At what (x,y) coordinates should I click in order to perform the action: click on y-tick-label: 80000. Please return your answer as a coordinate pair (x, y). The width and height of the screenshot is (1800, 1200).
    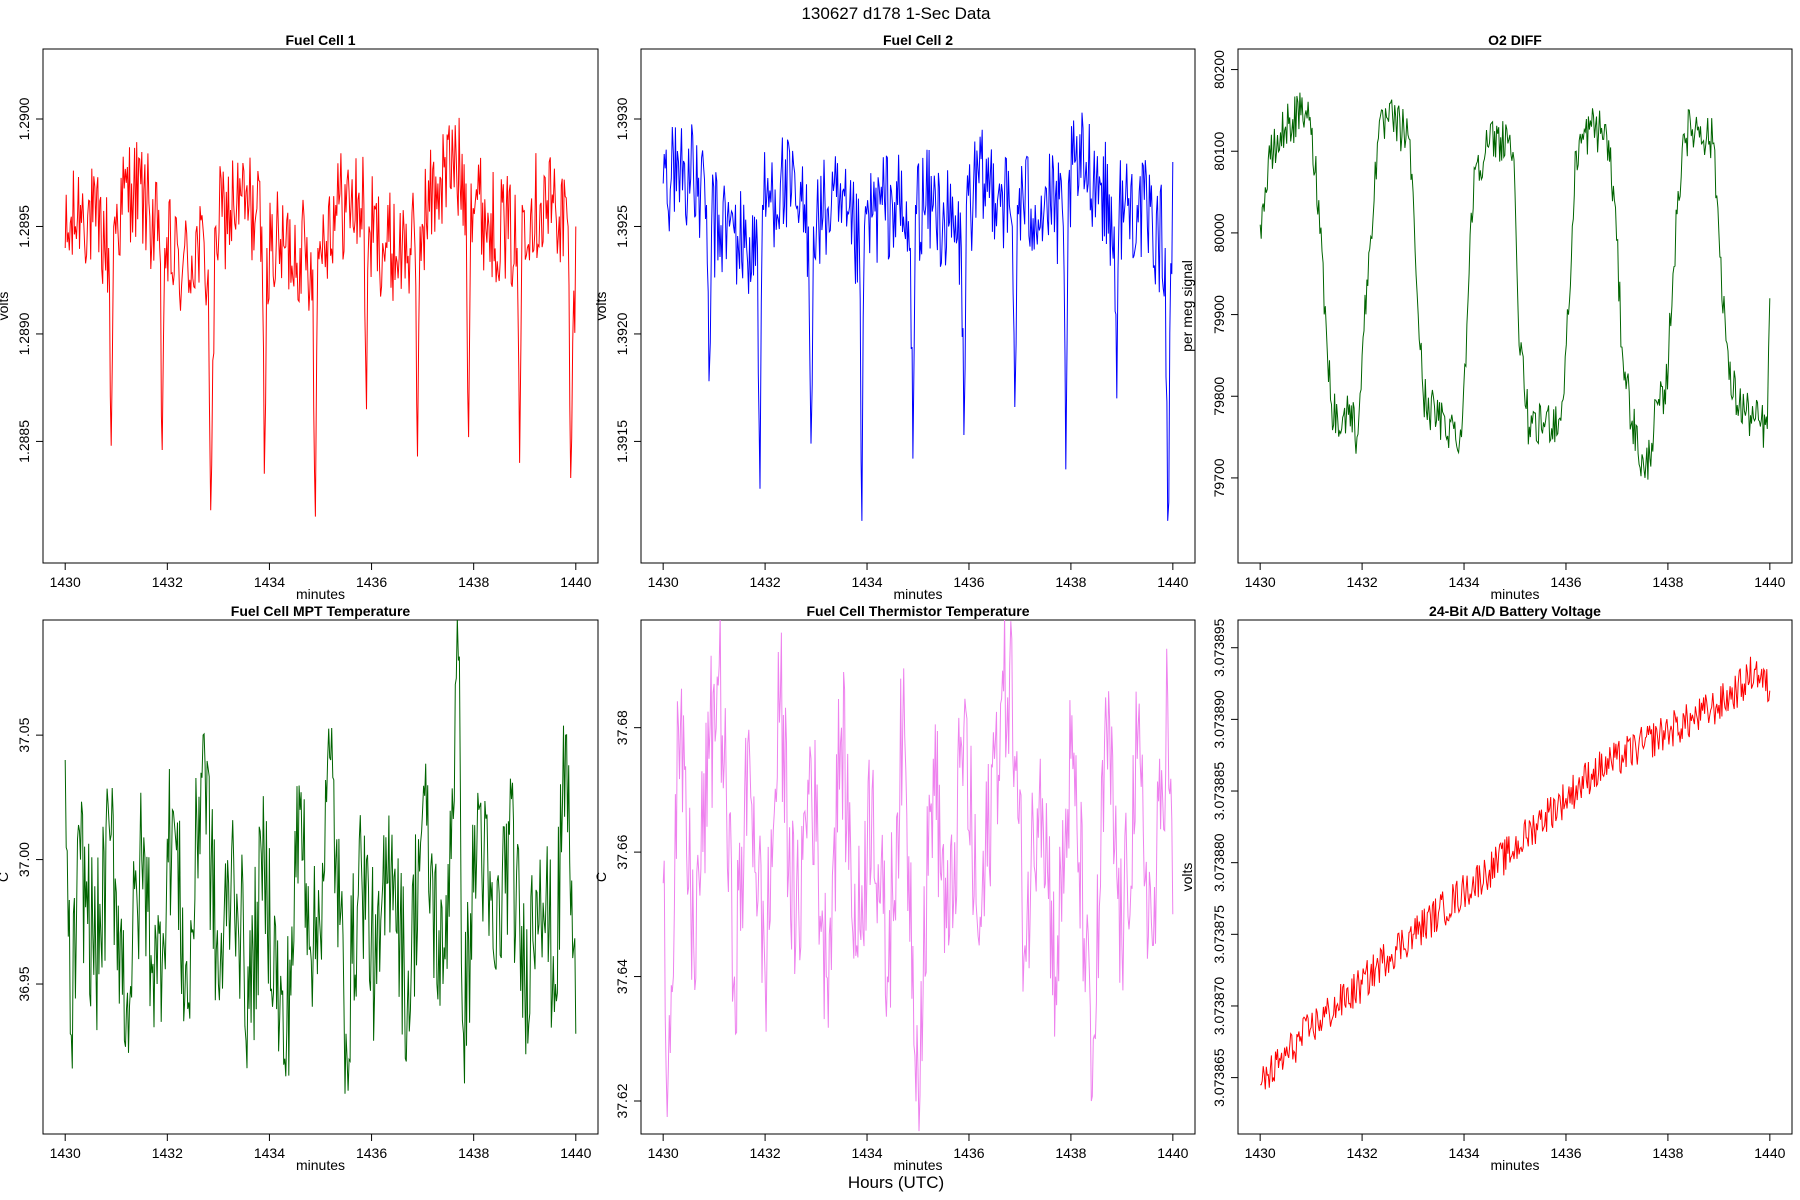
    Looking at the image, I should click on (1219, 232).